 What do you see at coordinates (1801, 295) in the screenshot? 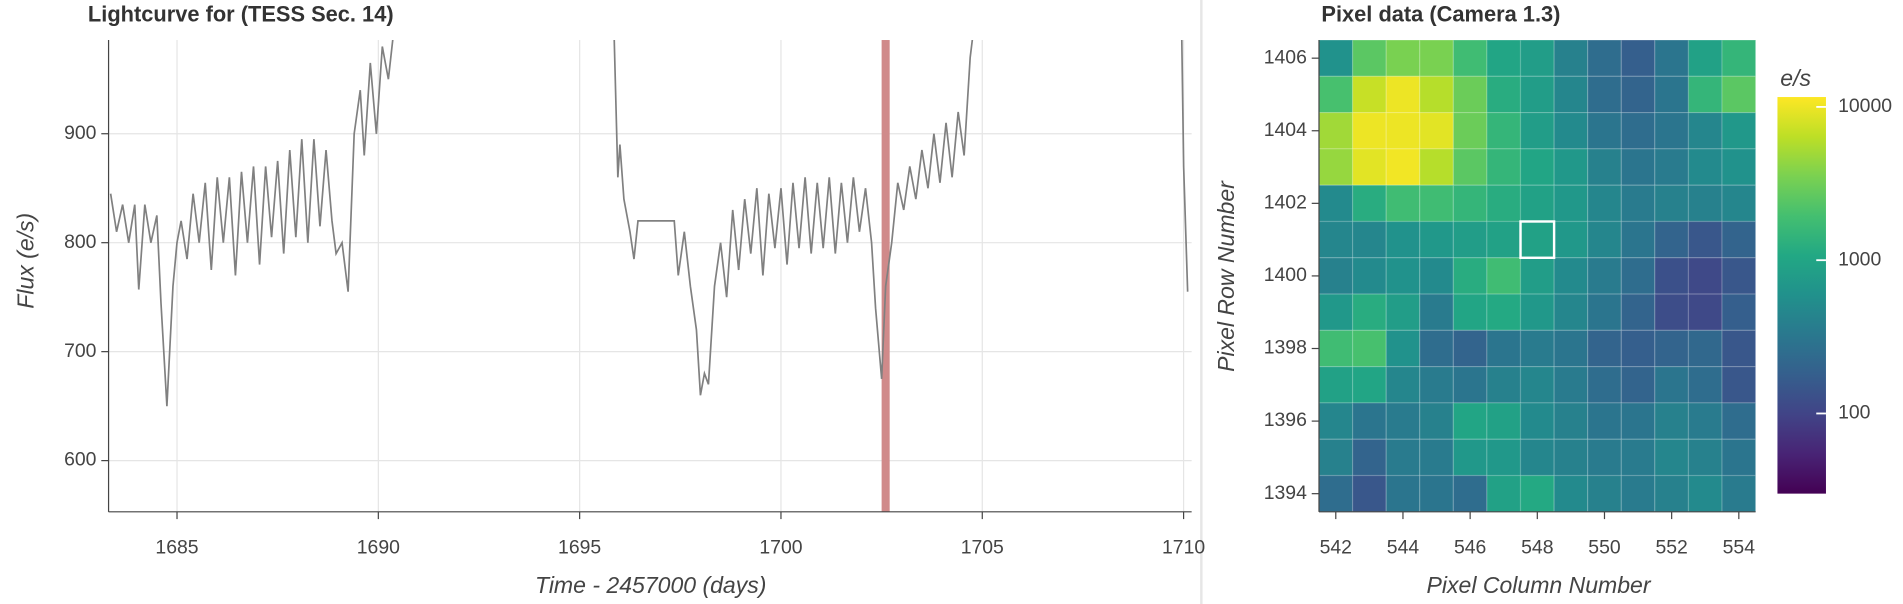
I see `colorbar` at bounding box center [1801, 295].